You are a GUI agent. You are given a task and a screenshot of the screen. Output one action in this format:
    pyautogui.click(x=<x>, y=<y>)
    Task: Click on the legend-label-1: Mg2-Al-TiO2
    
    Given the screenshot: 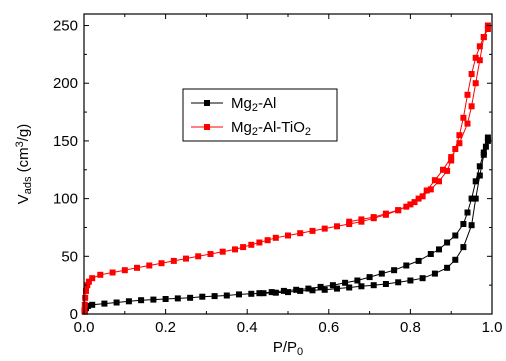 What is the action you would take?
    pyautogui.click(x=271, y=128)
    